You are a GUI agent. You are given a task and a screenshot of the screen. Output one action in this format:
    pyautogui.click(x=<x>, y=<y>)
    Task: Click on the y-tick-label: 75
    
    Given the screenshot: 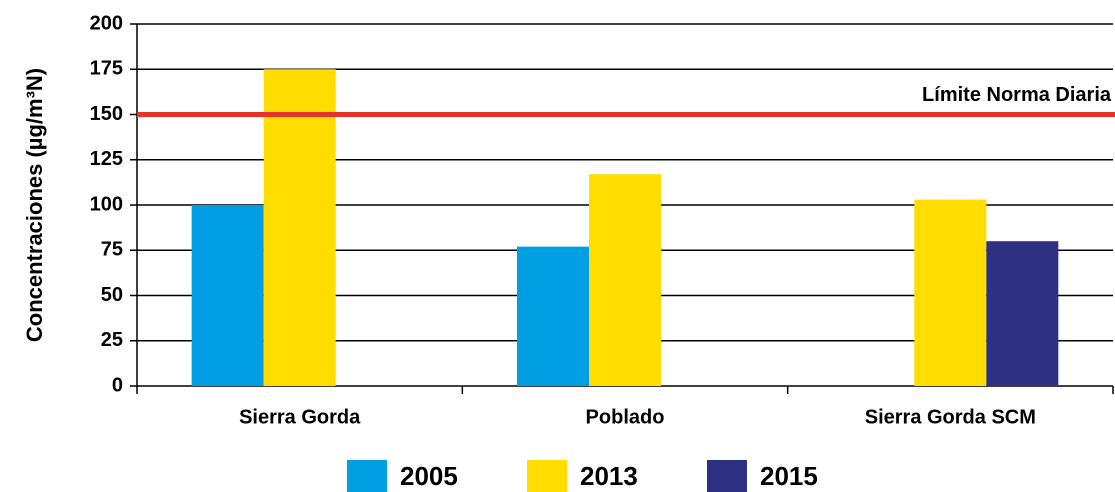 What is the action you would take?
    pyautogui.click(x=112, y=250)
    